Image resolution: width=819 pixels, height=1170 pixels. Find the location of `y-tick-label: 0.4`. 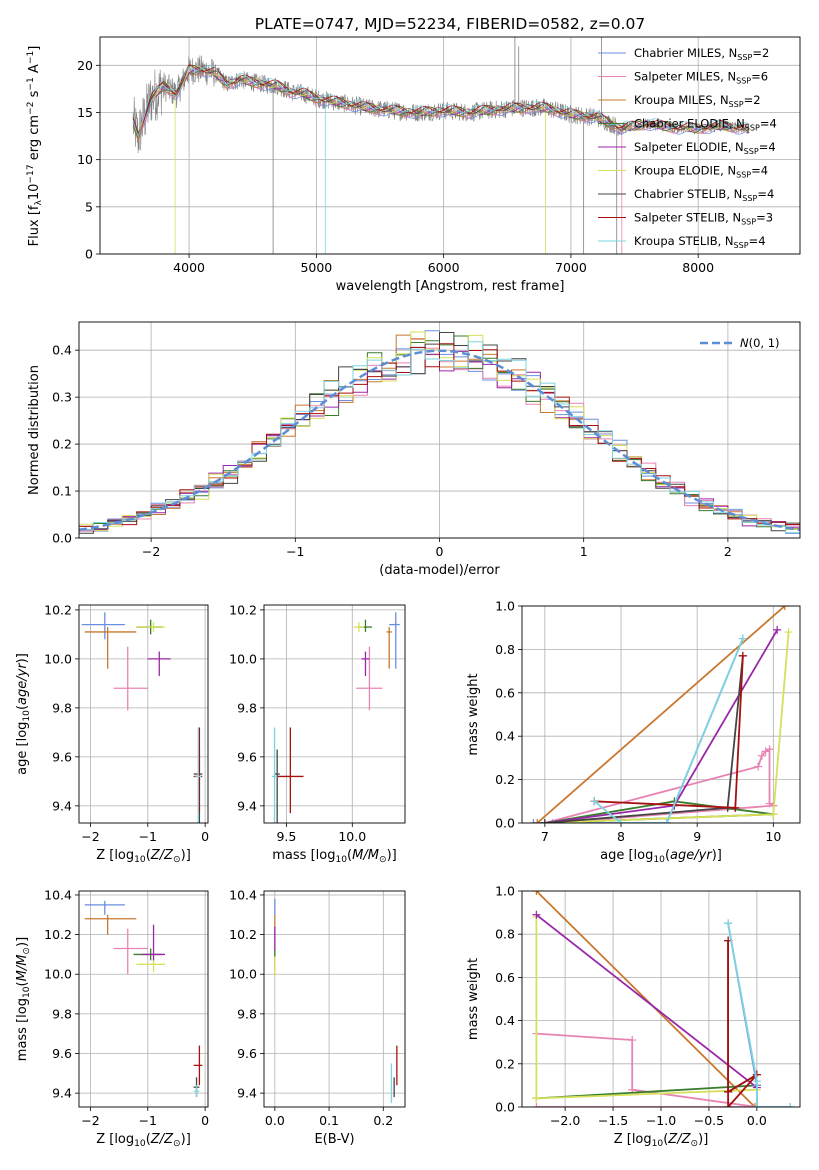

y-tick-label: 0.4 is located at coordinates (62, 350).